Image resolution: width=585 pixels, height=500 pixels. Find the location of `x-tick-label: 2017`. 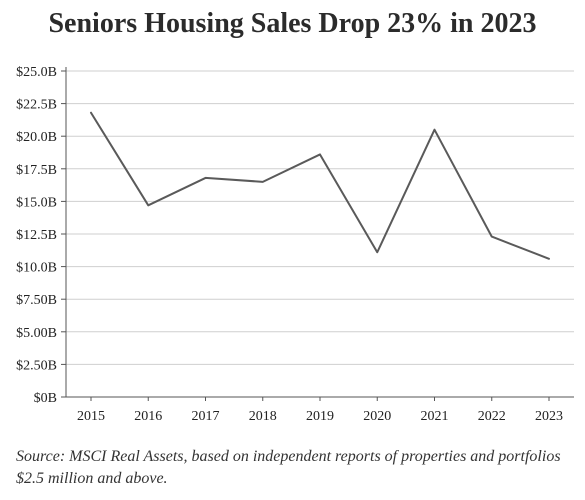

x-tick-label: 2017 is located at coordinates (206, 416).